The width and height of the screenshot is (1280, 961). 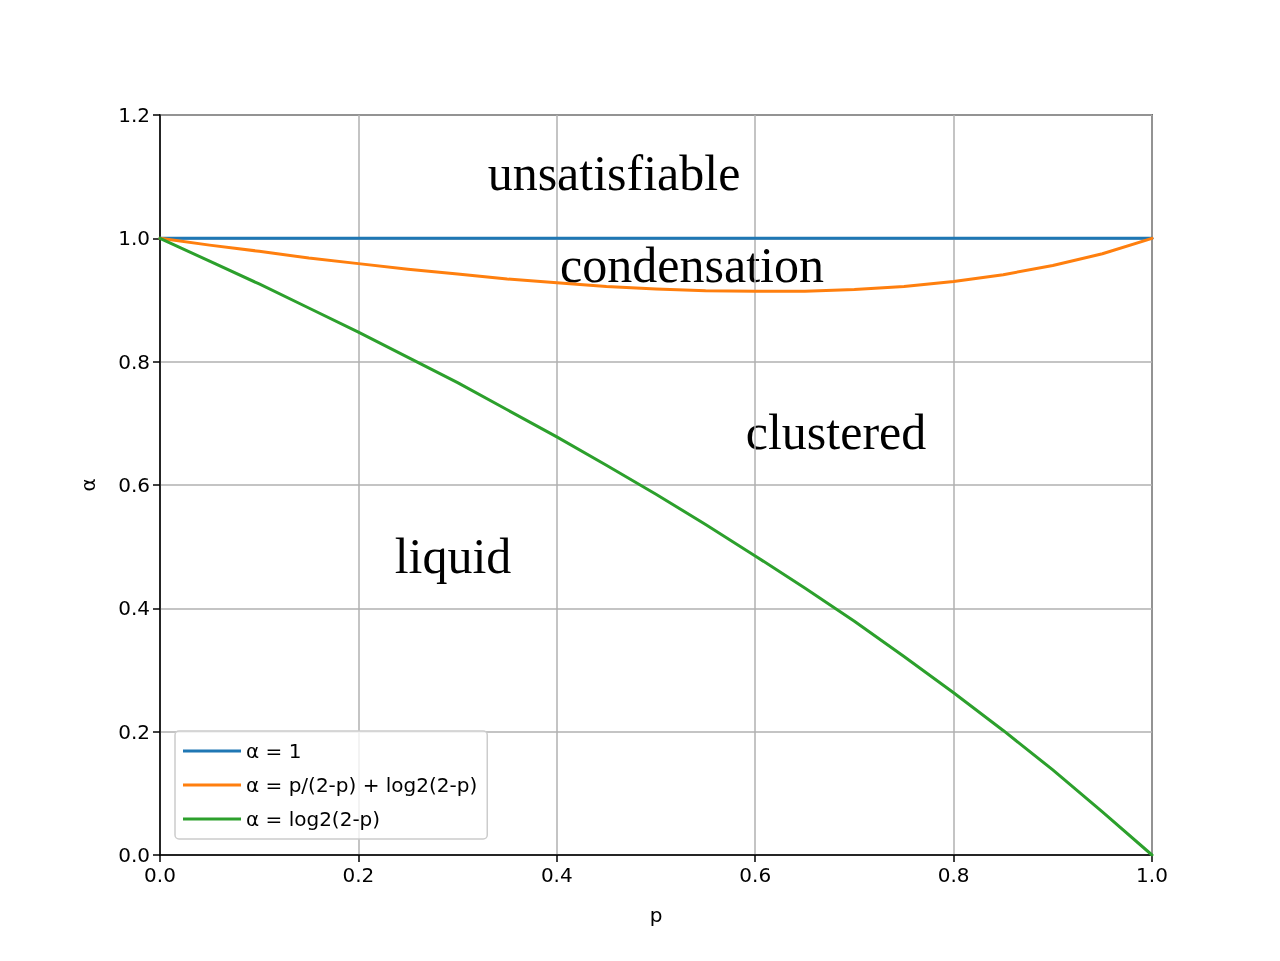 I want to click on y-axis-title: α, so click(x=88, y=485).